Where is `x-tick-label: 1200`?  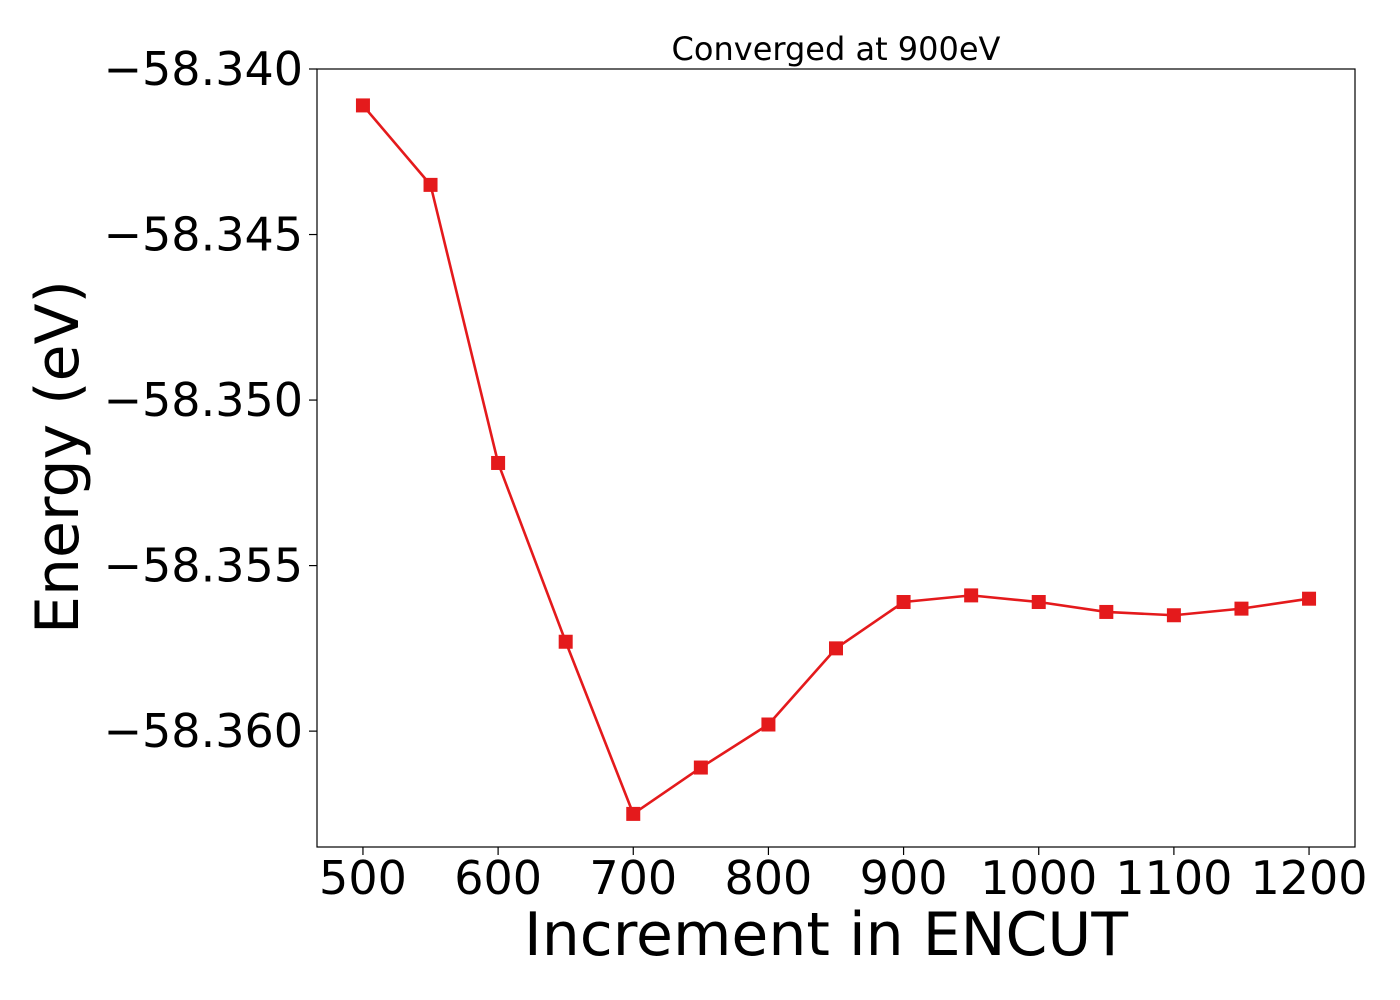 x-tick-label: 1200 is located at coordinates (1309, 878).